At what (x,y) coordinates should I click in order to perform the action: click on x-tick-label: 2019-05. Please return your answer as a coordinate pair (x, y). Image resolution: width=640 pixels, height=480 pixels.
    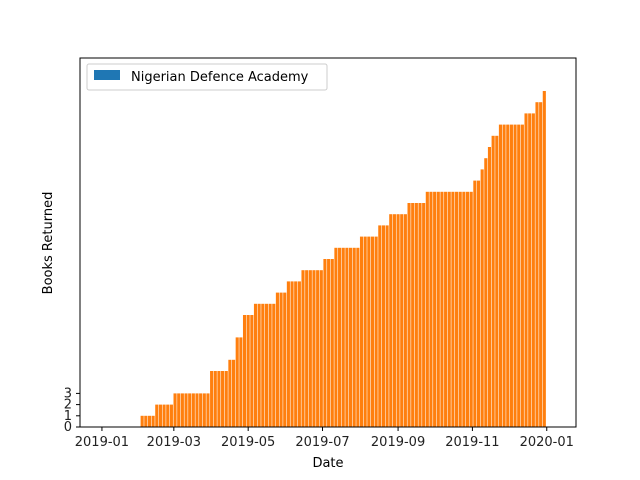
    Looking at the image, I should click on (248, 442).